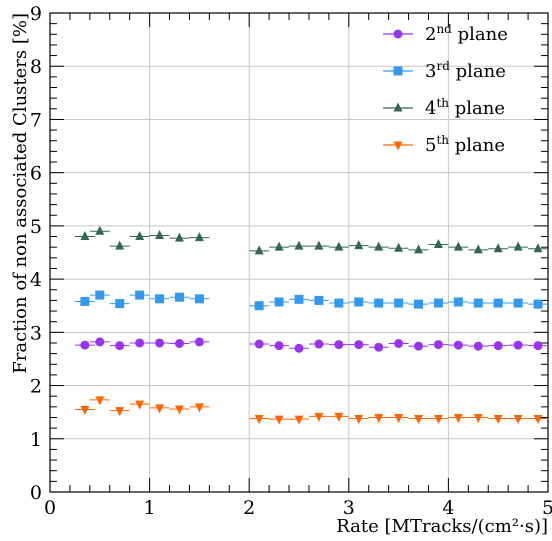 This screenshot has height=541, width=552. I want to click on legend-label: 5th plane, so click(465, 144).